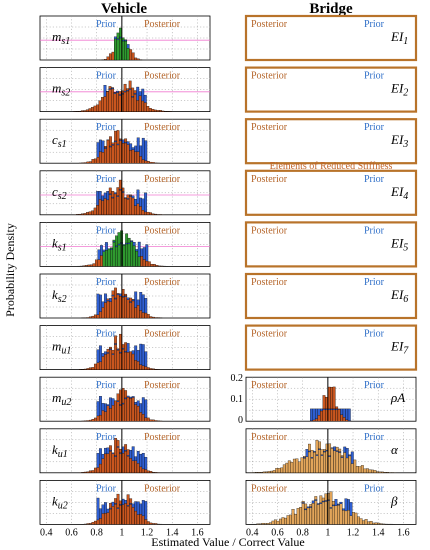 The width and height of the screenshot is (430, 550). I want to click on x-tick-label: 1, so click(327, 532).